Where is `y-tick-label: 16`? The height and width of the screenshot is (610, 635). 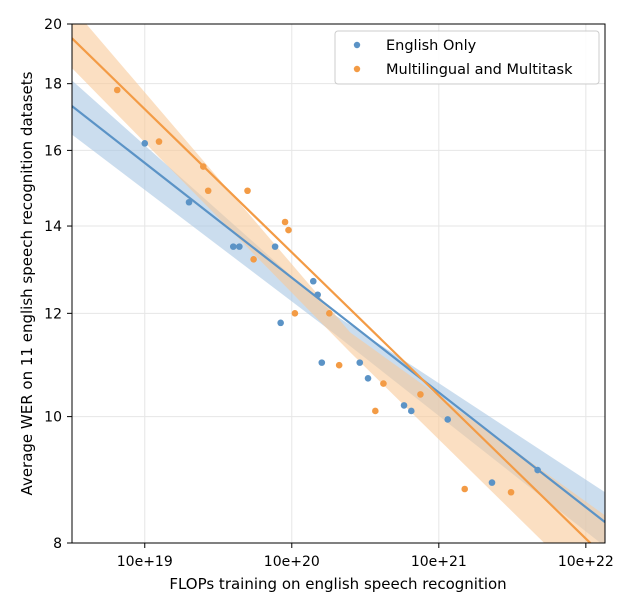
y-tick-label: 16 is located at coordinates (53, 151).